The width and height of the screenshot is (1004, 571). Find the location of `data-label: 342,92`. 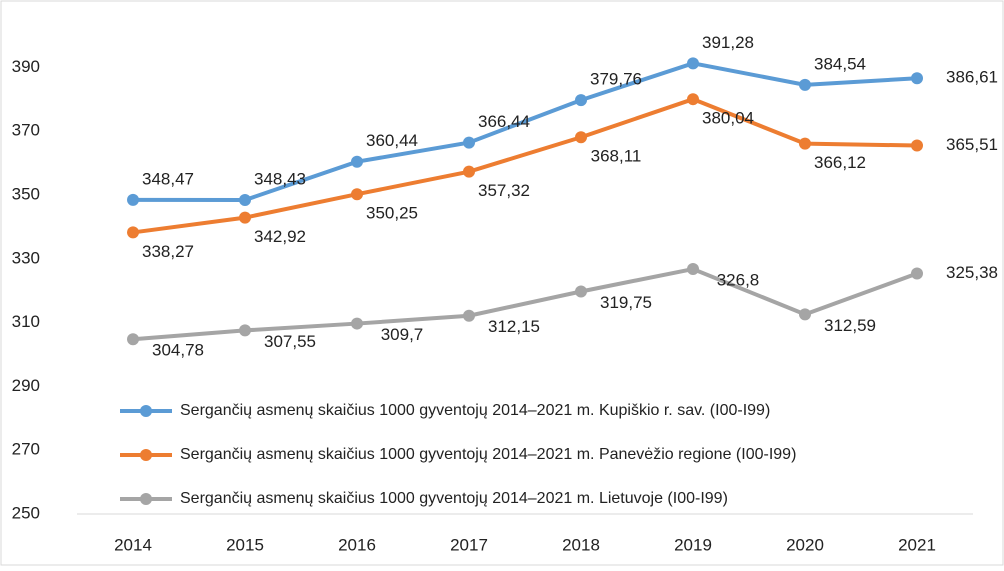

data-label: 342,92 is located at coordinates (280, 236).